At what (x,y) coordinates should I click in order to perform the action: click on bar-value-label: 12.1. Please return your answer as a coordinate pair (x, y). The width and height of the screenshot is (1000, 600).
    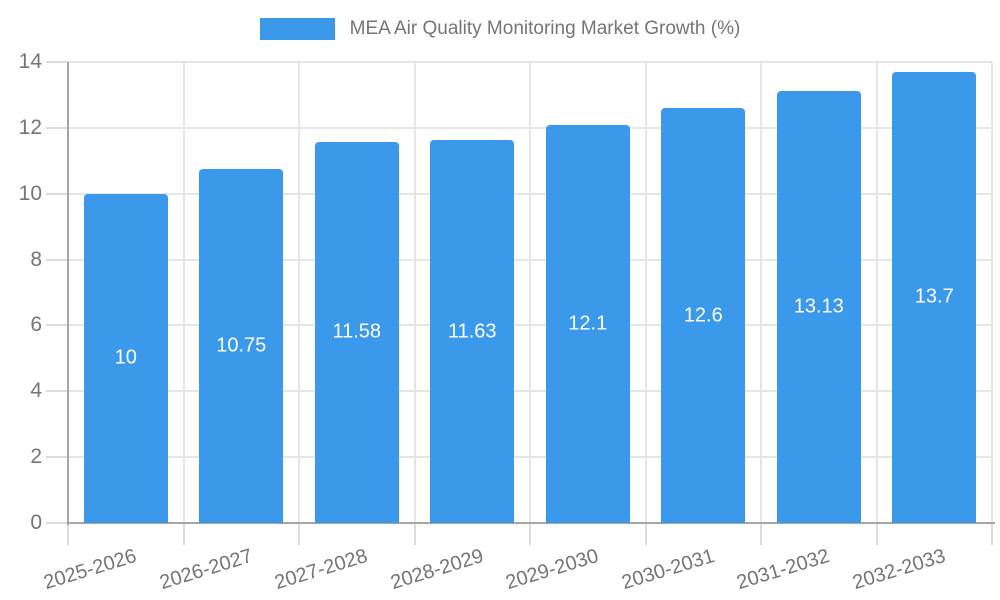
    Looking at the image, I should click on (588, 323).